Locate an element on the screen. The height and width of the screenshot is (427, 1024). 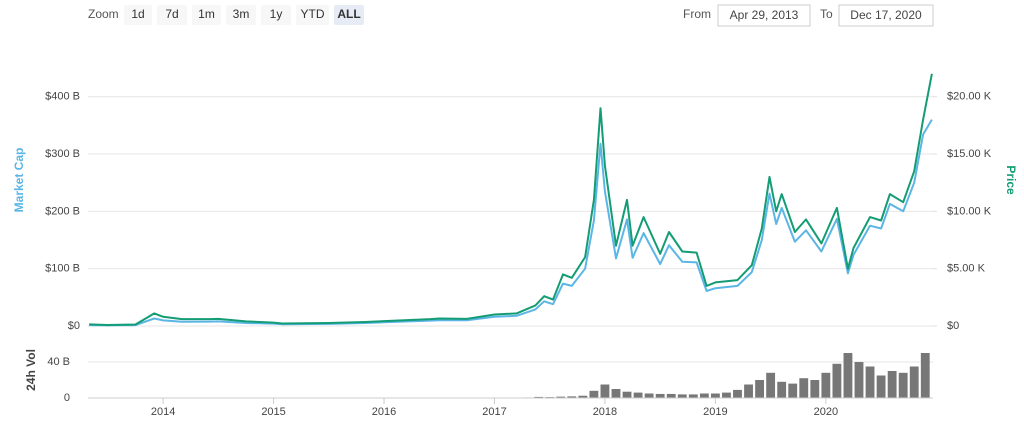
volume-tick-label: 0 is located at coordinates (67, 398).